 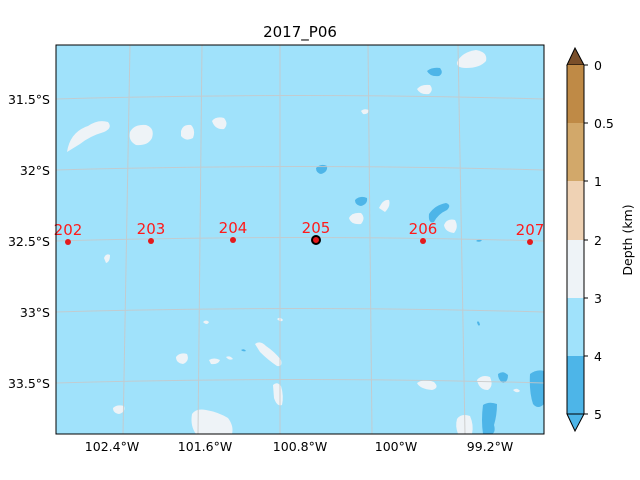 I want to click on lat-label: 33°S, so click(x=35, y=312).